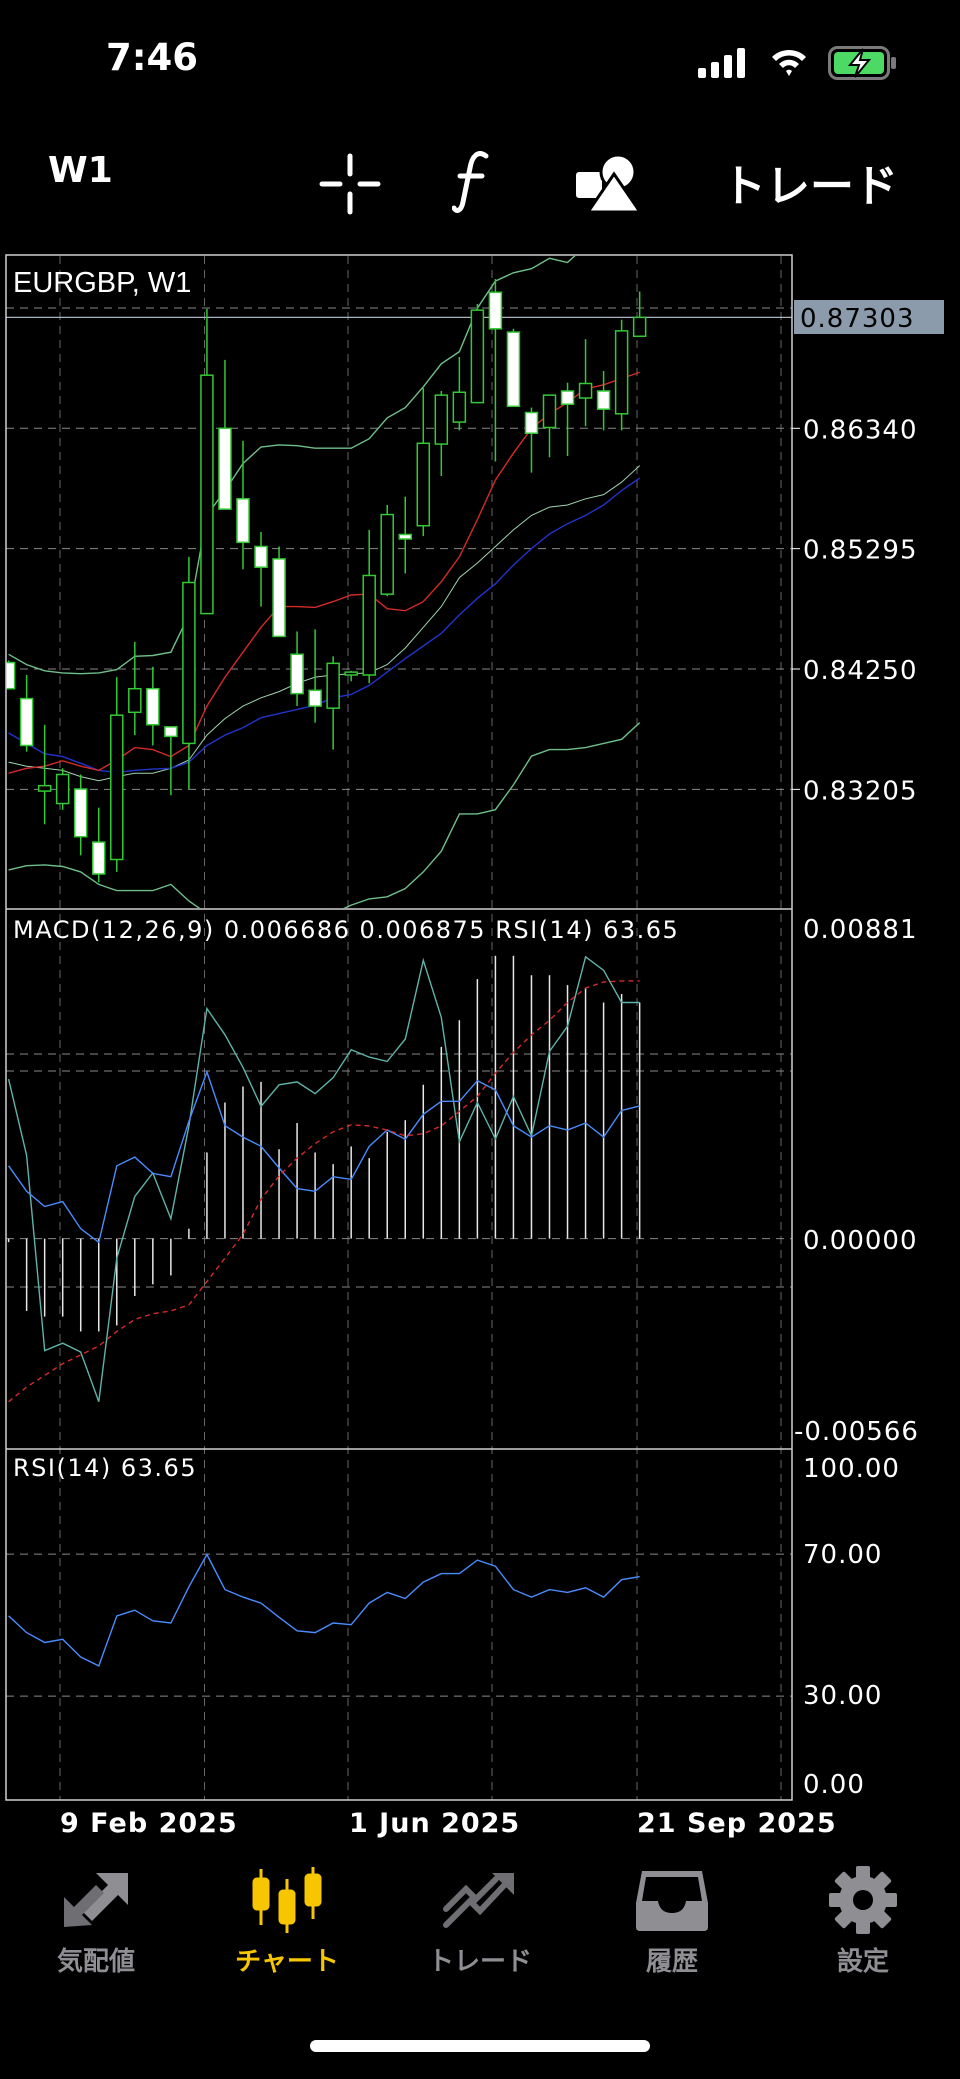 Image resolution: width=960 pixels, height=2079 pixels. What do you see at coordinates (855, 610) in the screenshot?
I see `price-axis: 0.86340 0.85295 0.84250 0.83205` at bounding box center [855, 610].